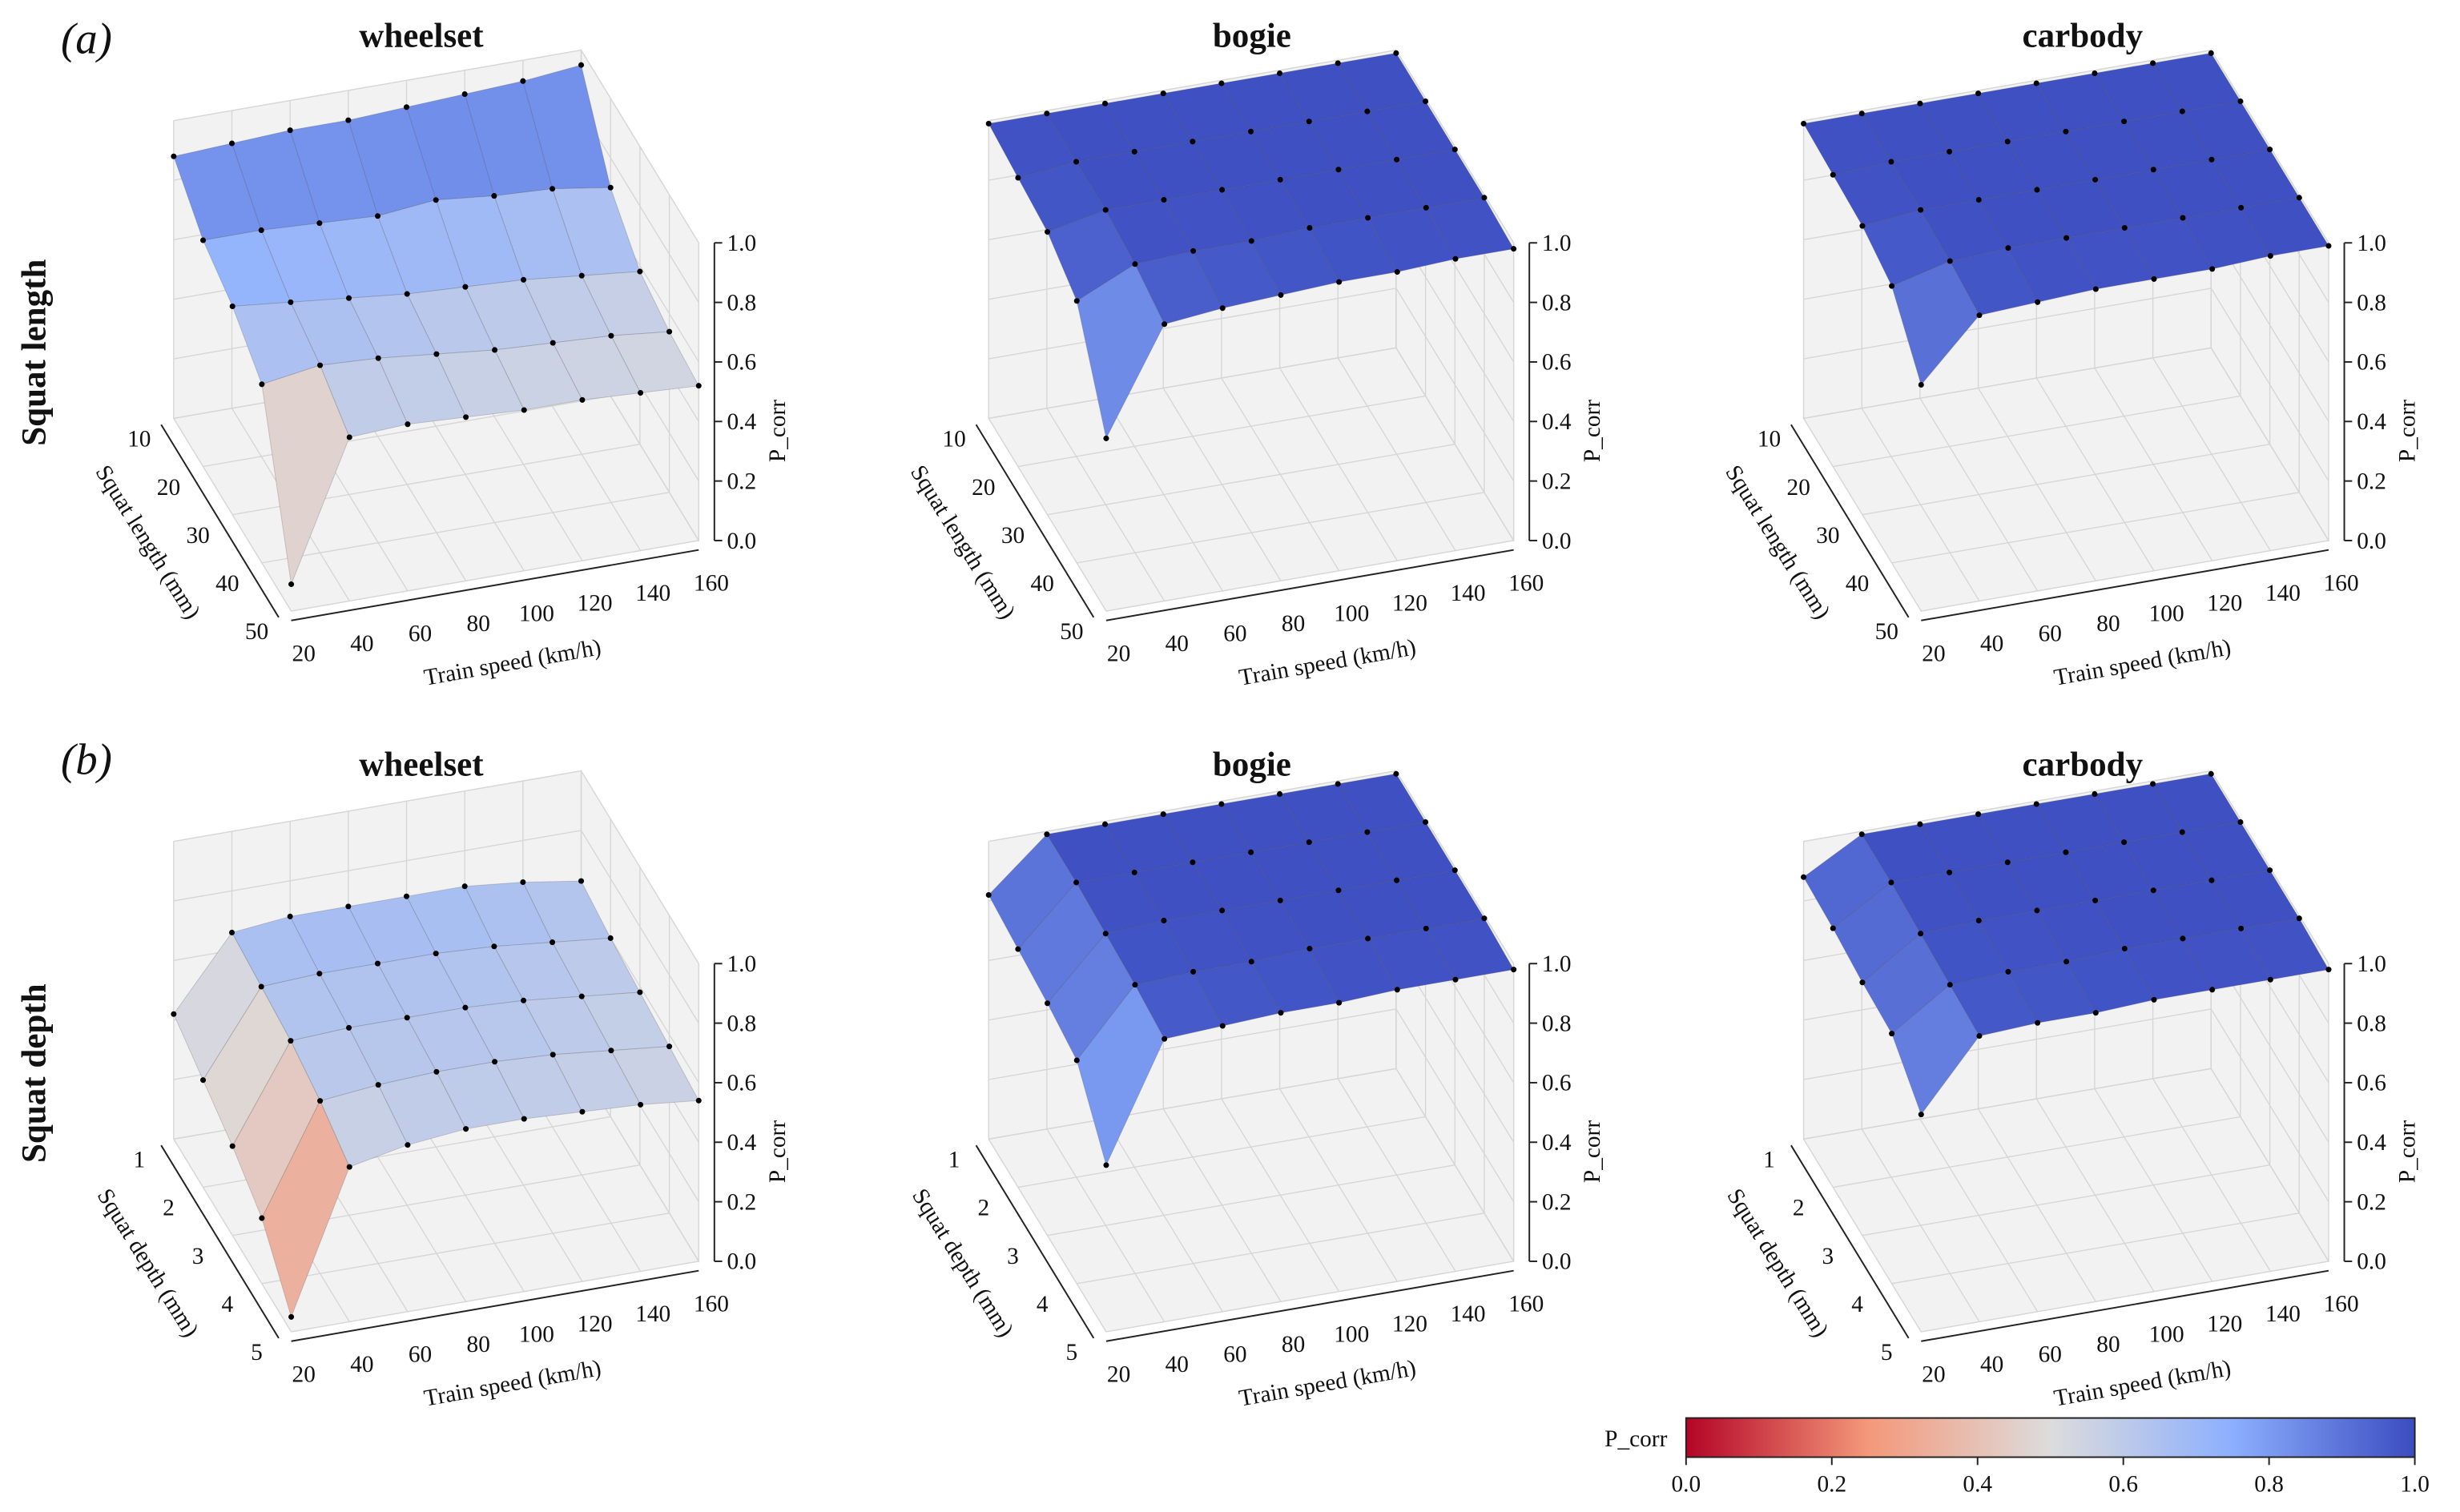  What do you see at coordinates (1557, 1083) in the screenshot?
I see `z-tick-label: 0.6` at bounding box center [1557, 1083].